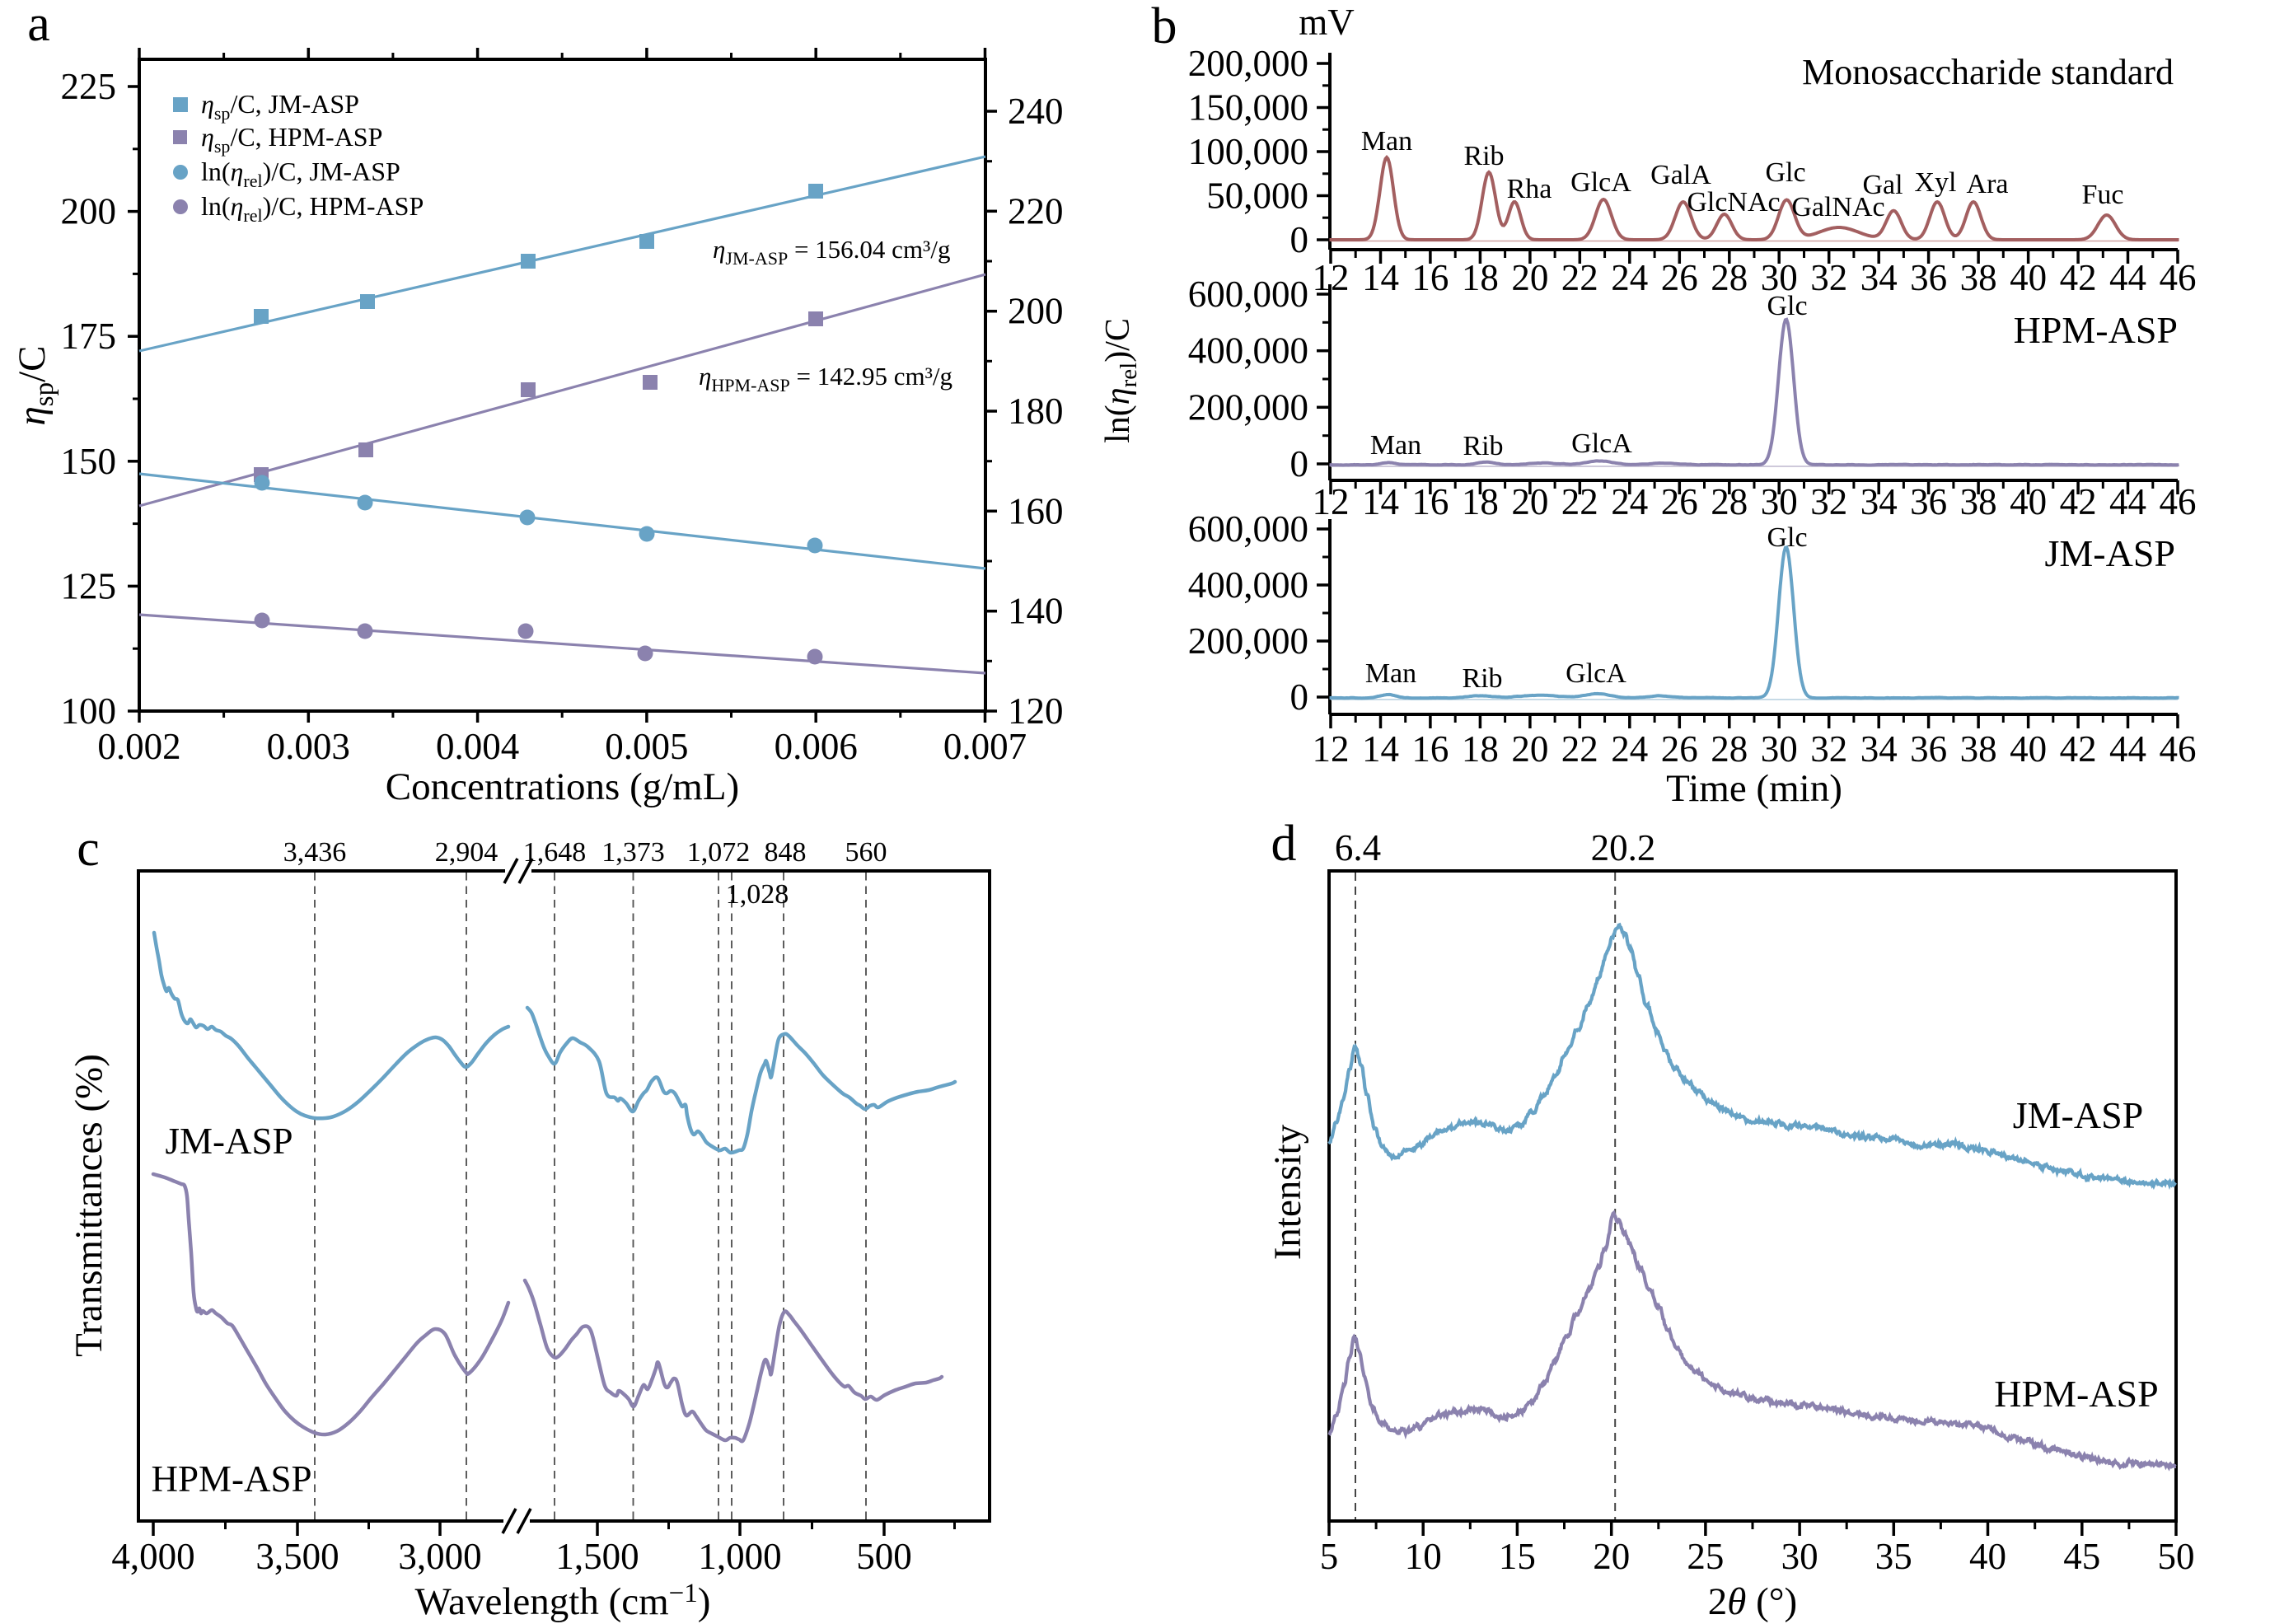 The height and width of the screenshot is (1624, 2270). Describe the element at coordinates (300, 174) in the screenshot. I see `svg-text: ln(ηrel)/C, JM-ASP` at that location.